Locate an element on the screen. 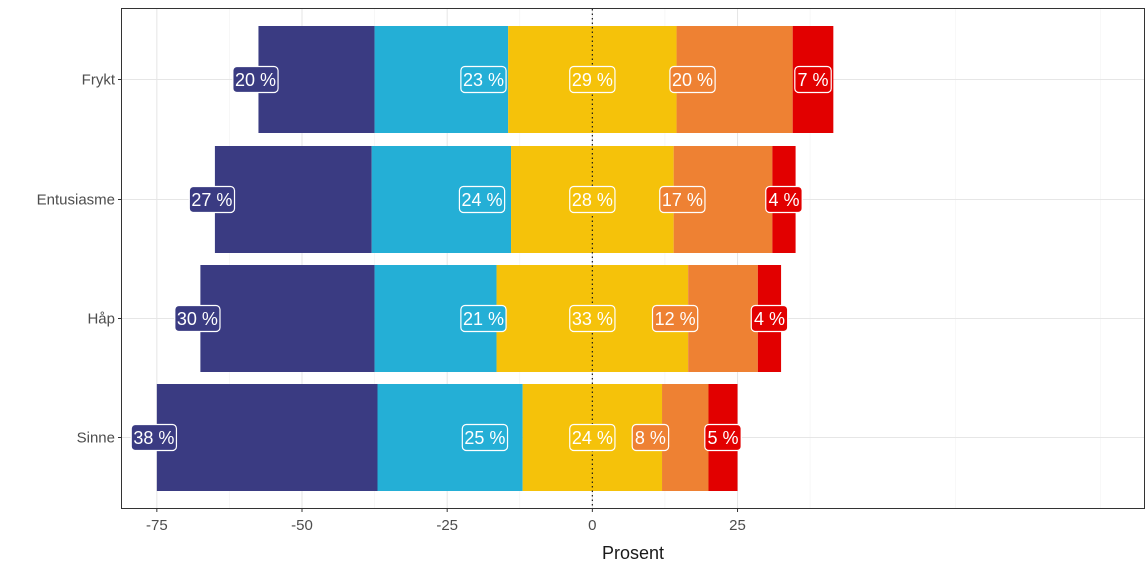  bar-label-text: 25 % is located at coordinates (484, 438).